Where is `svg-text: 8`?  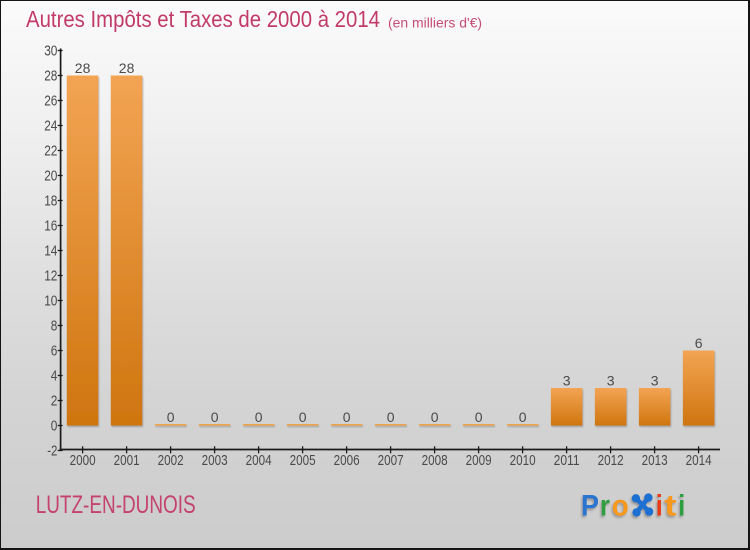
svg-text: 8 is located at coordinates (54, 327).